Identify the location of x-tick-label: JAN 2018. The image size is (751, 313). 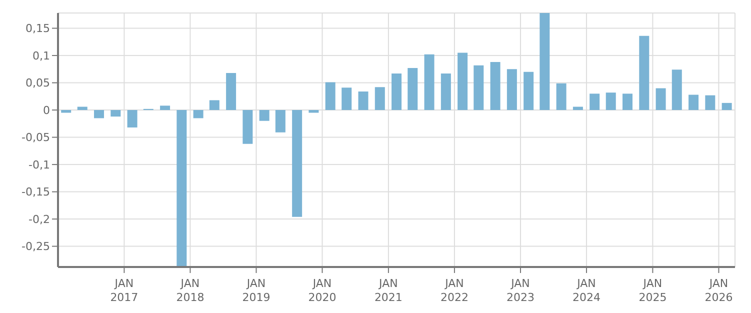
(190, 290).